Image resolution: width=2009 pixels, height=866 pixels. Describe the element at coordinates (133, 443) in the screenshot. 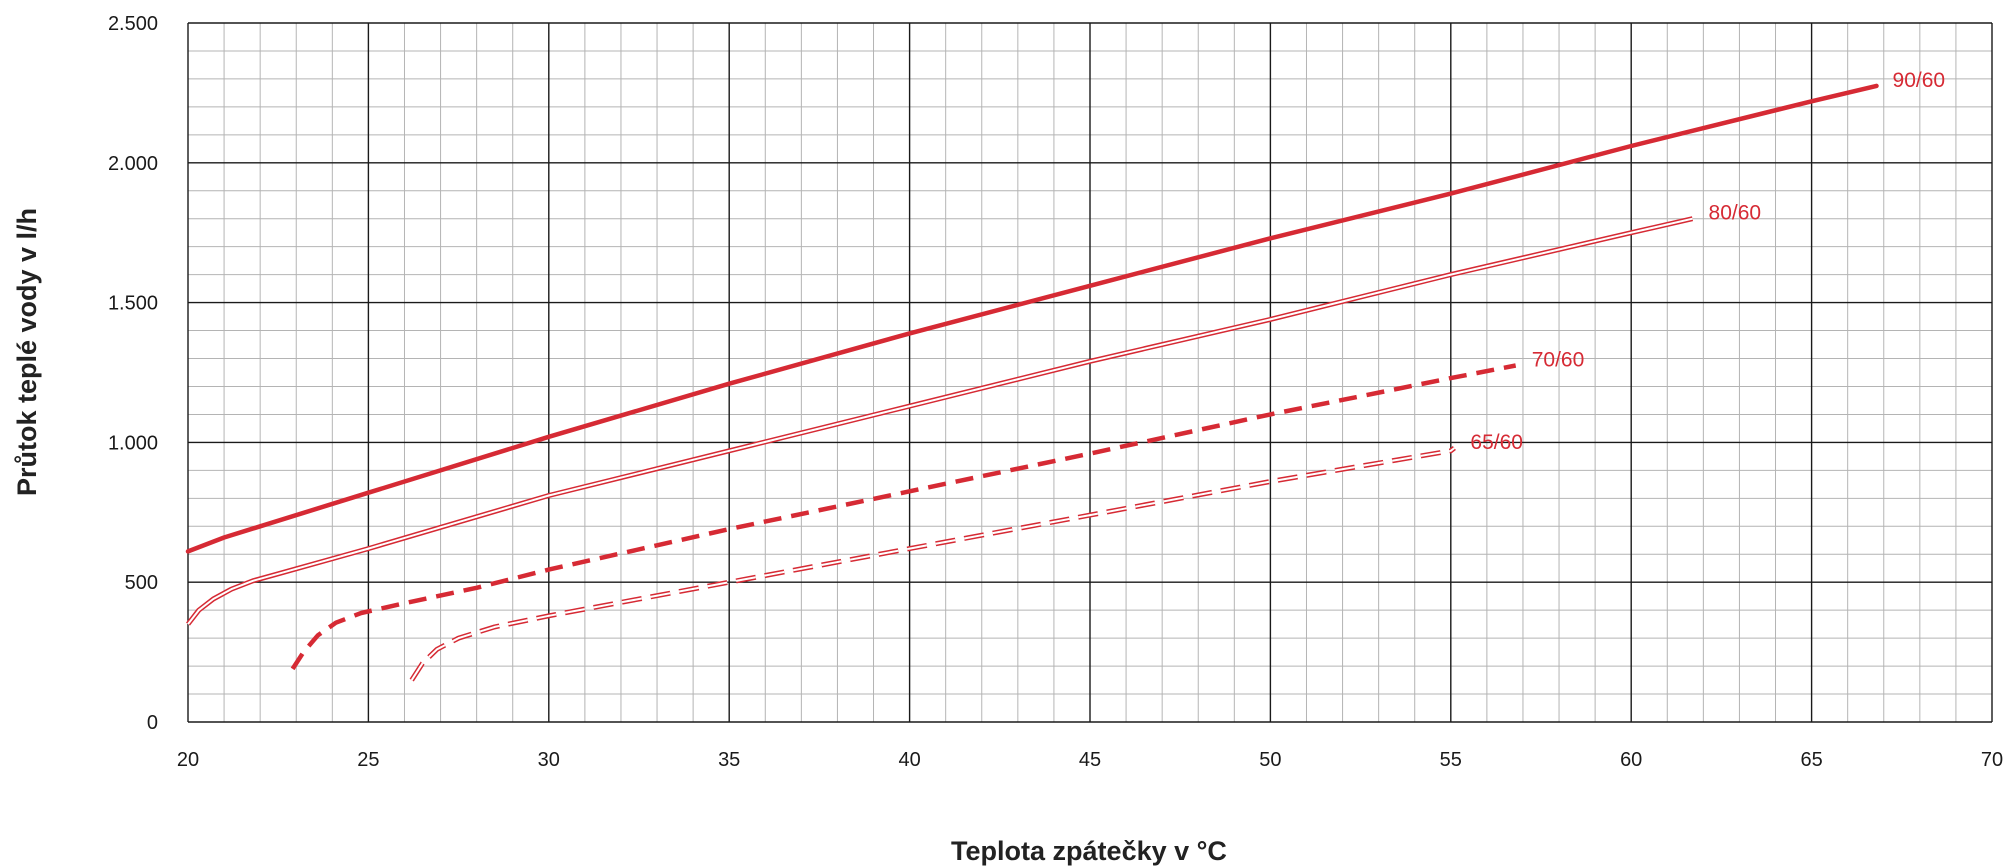

I see `y-tick-label: 1.000` at that location.